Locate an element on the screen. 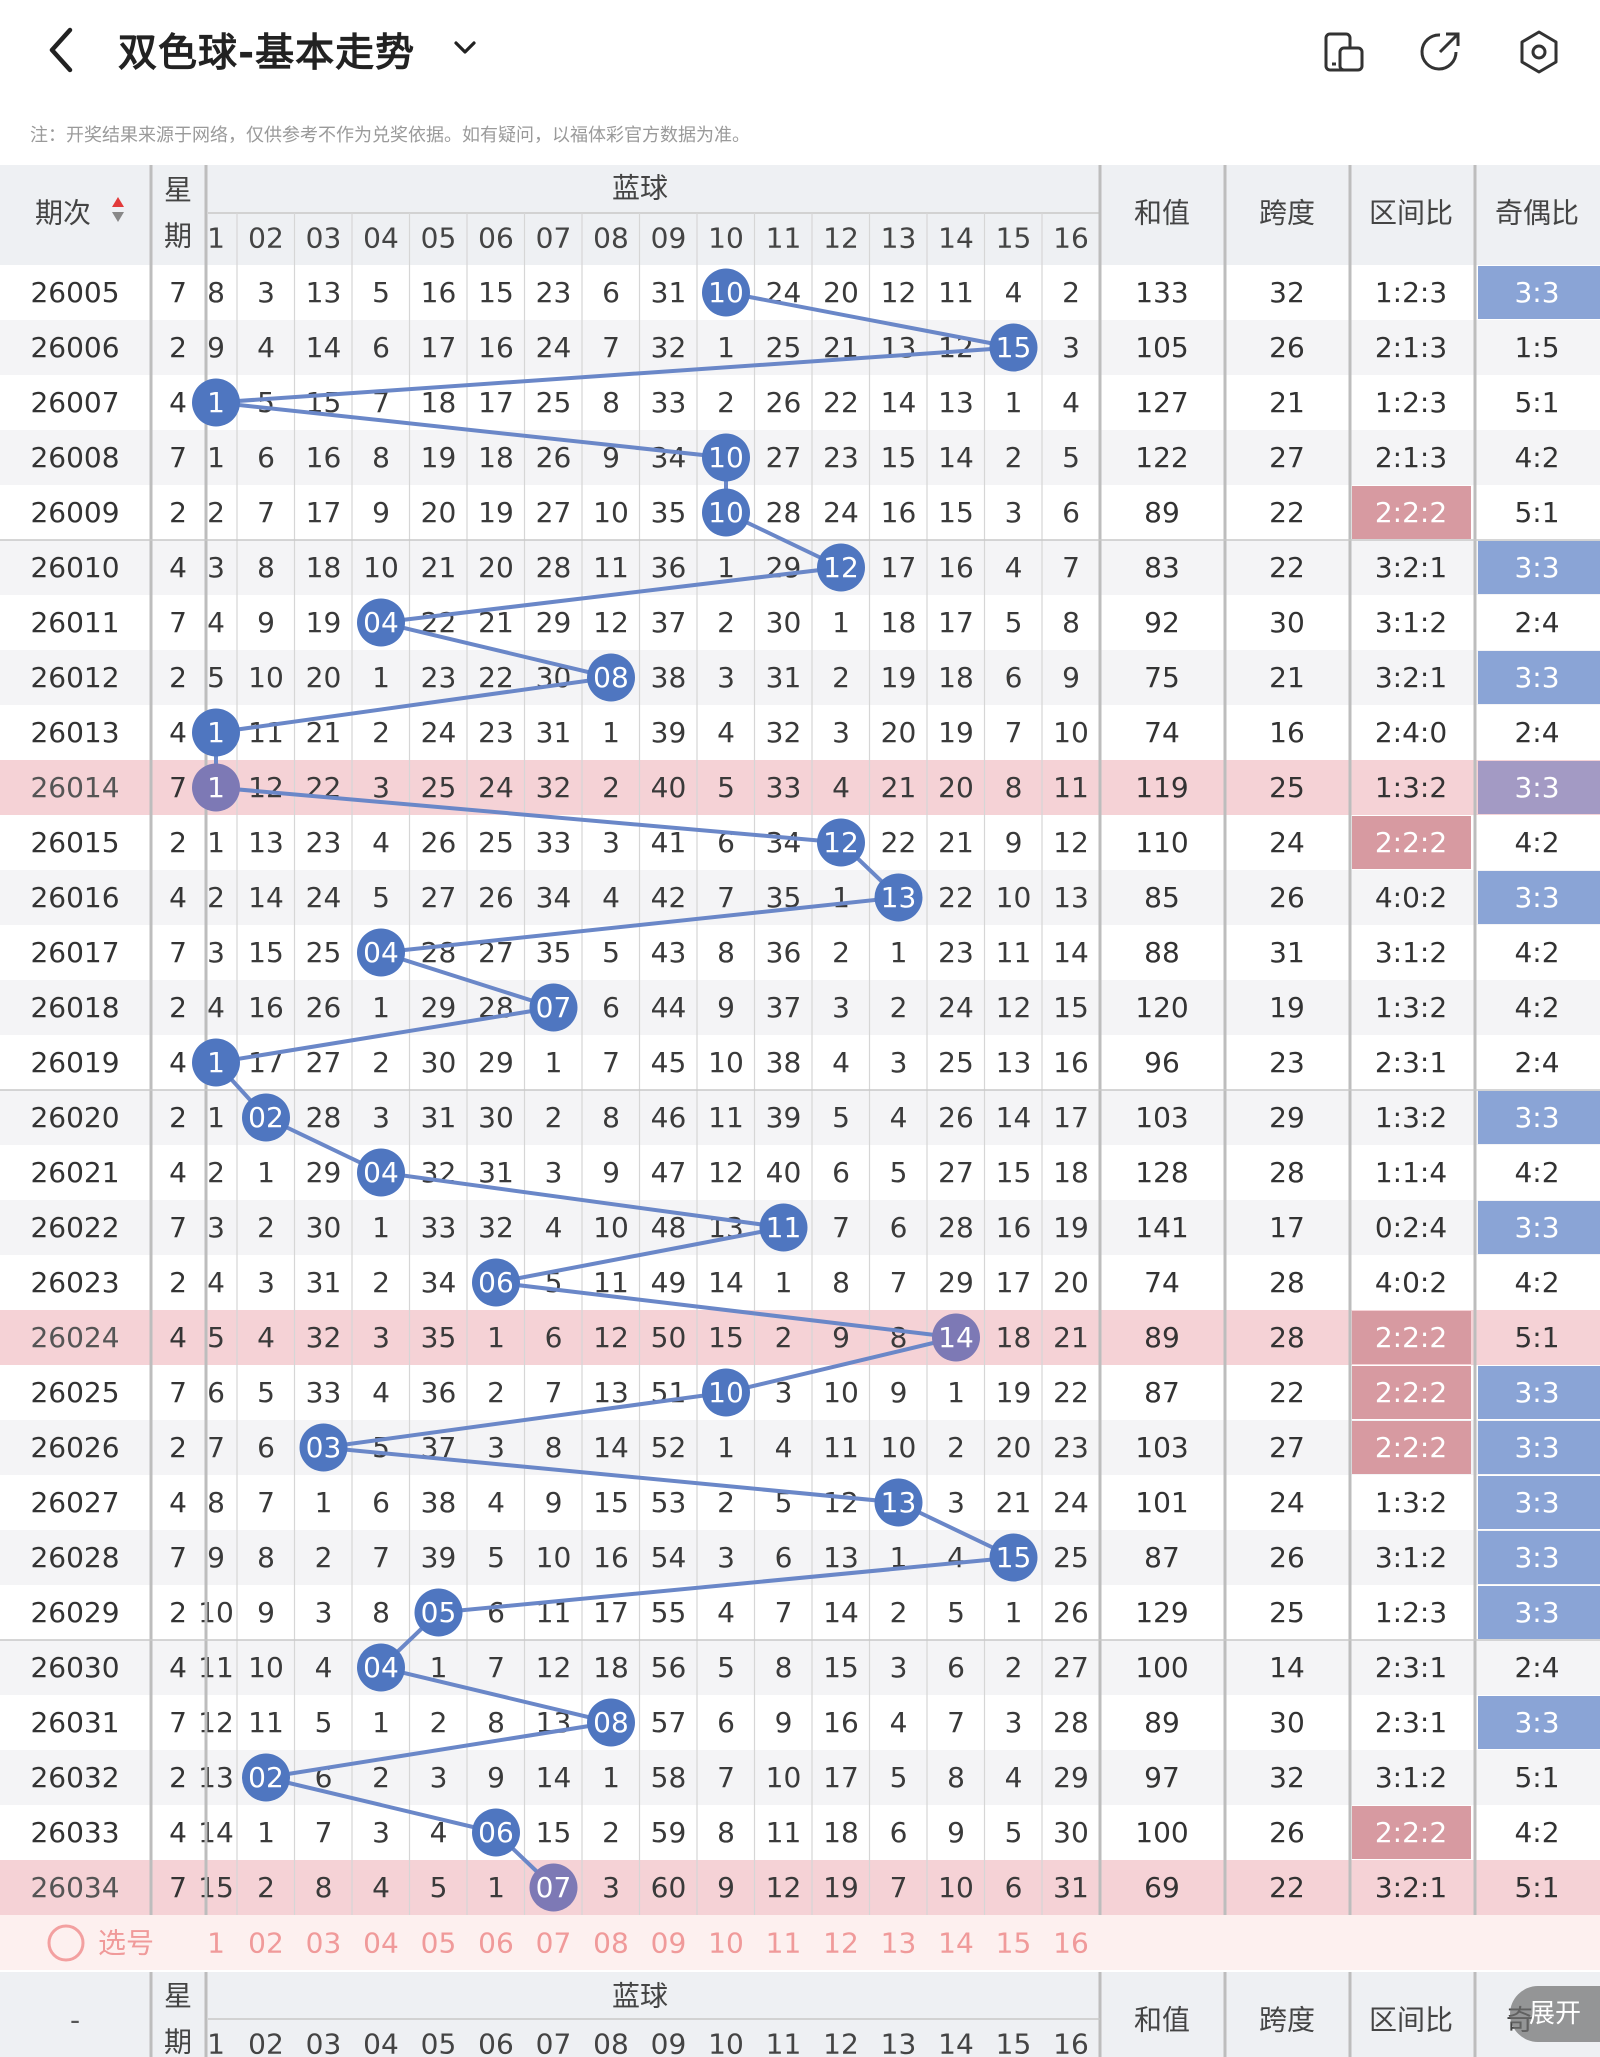  settings-icon is located at coordinates (1539, 52).